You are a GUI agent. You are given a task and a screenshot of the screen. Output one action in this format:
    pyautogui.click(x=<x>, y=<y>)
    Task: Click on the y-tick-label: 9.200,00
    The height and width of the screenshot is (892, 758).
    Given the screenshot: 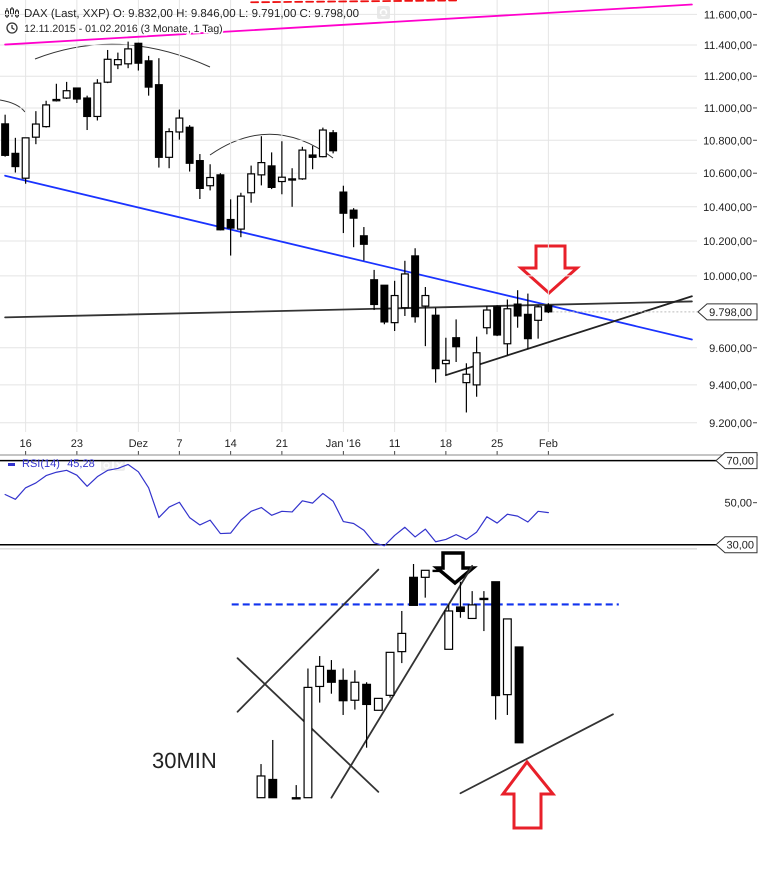 What is the action you would take?
    pyautogui.click(x=730, y=424)
    